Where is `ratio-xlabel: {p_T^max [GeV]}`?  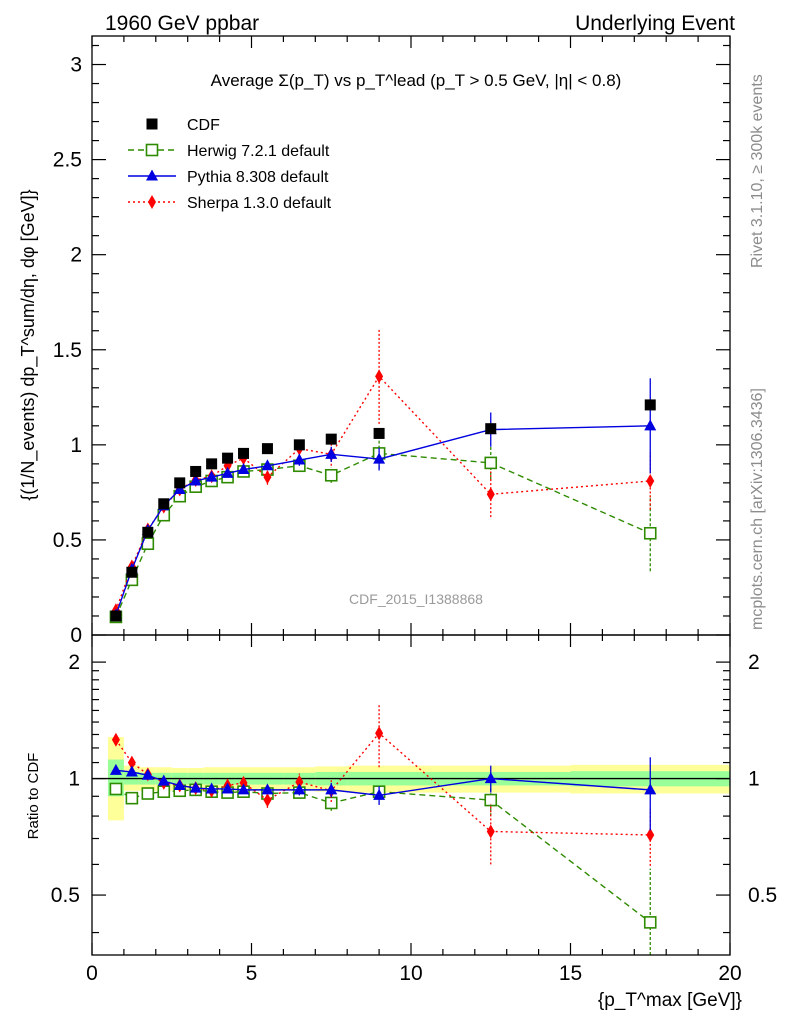
ratio-xlabel: {p_T^max [GeV]} is located at coordinates (670, 1000).